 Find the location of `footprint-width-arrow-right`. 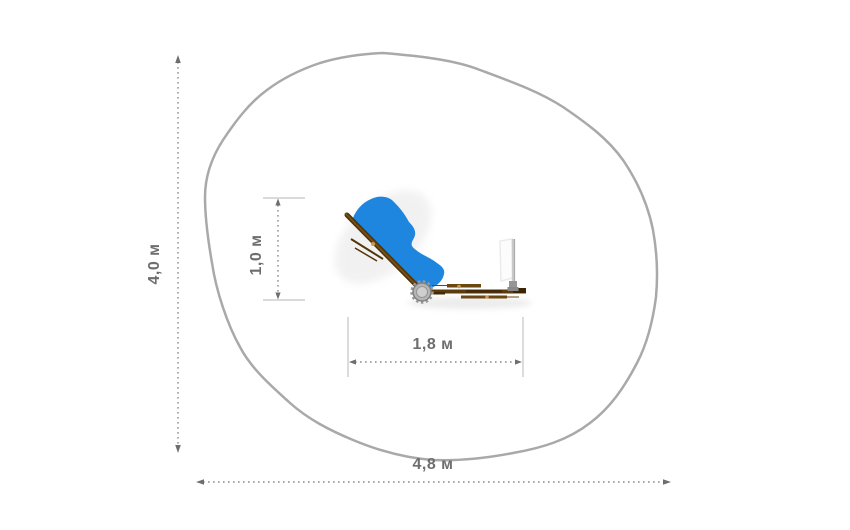

footprint-width-arrow-right is located at coordinates (518, 362).